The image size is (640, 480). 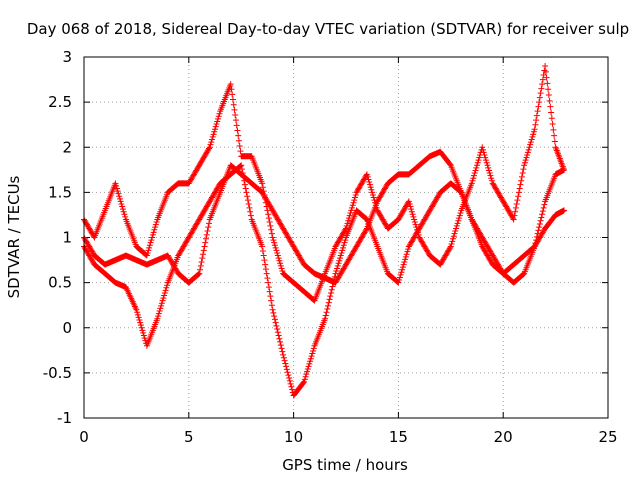 I want to click on x-axis-label: GPS time / hours, so click(x=345, y=465).